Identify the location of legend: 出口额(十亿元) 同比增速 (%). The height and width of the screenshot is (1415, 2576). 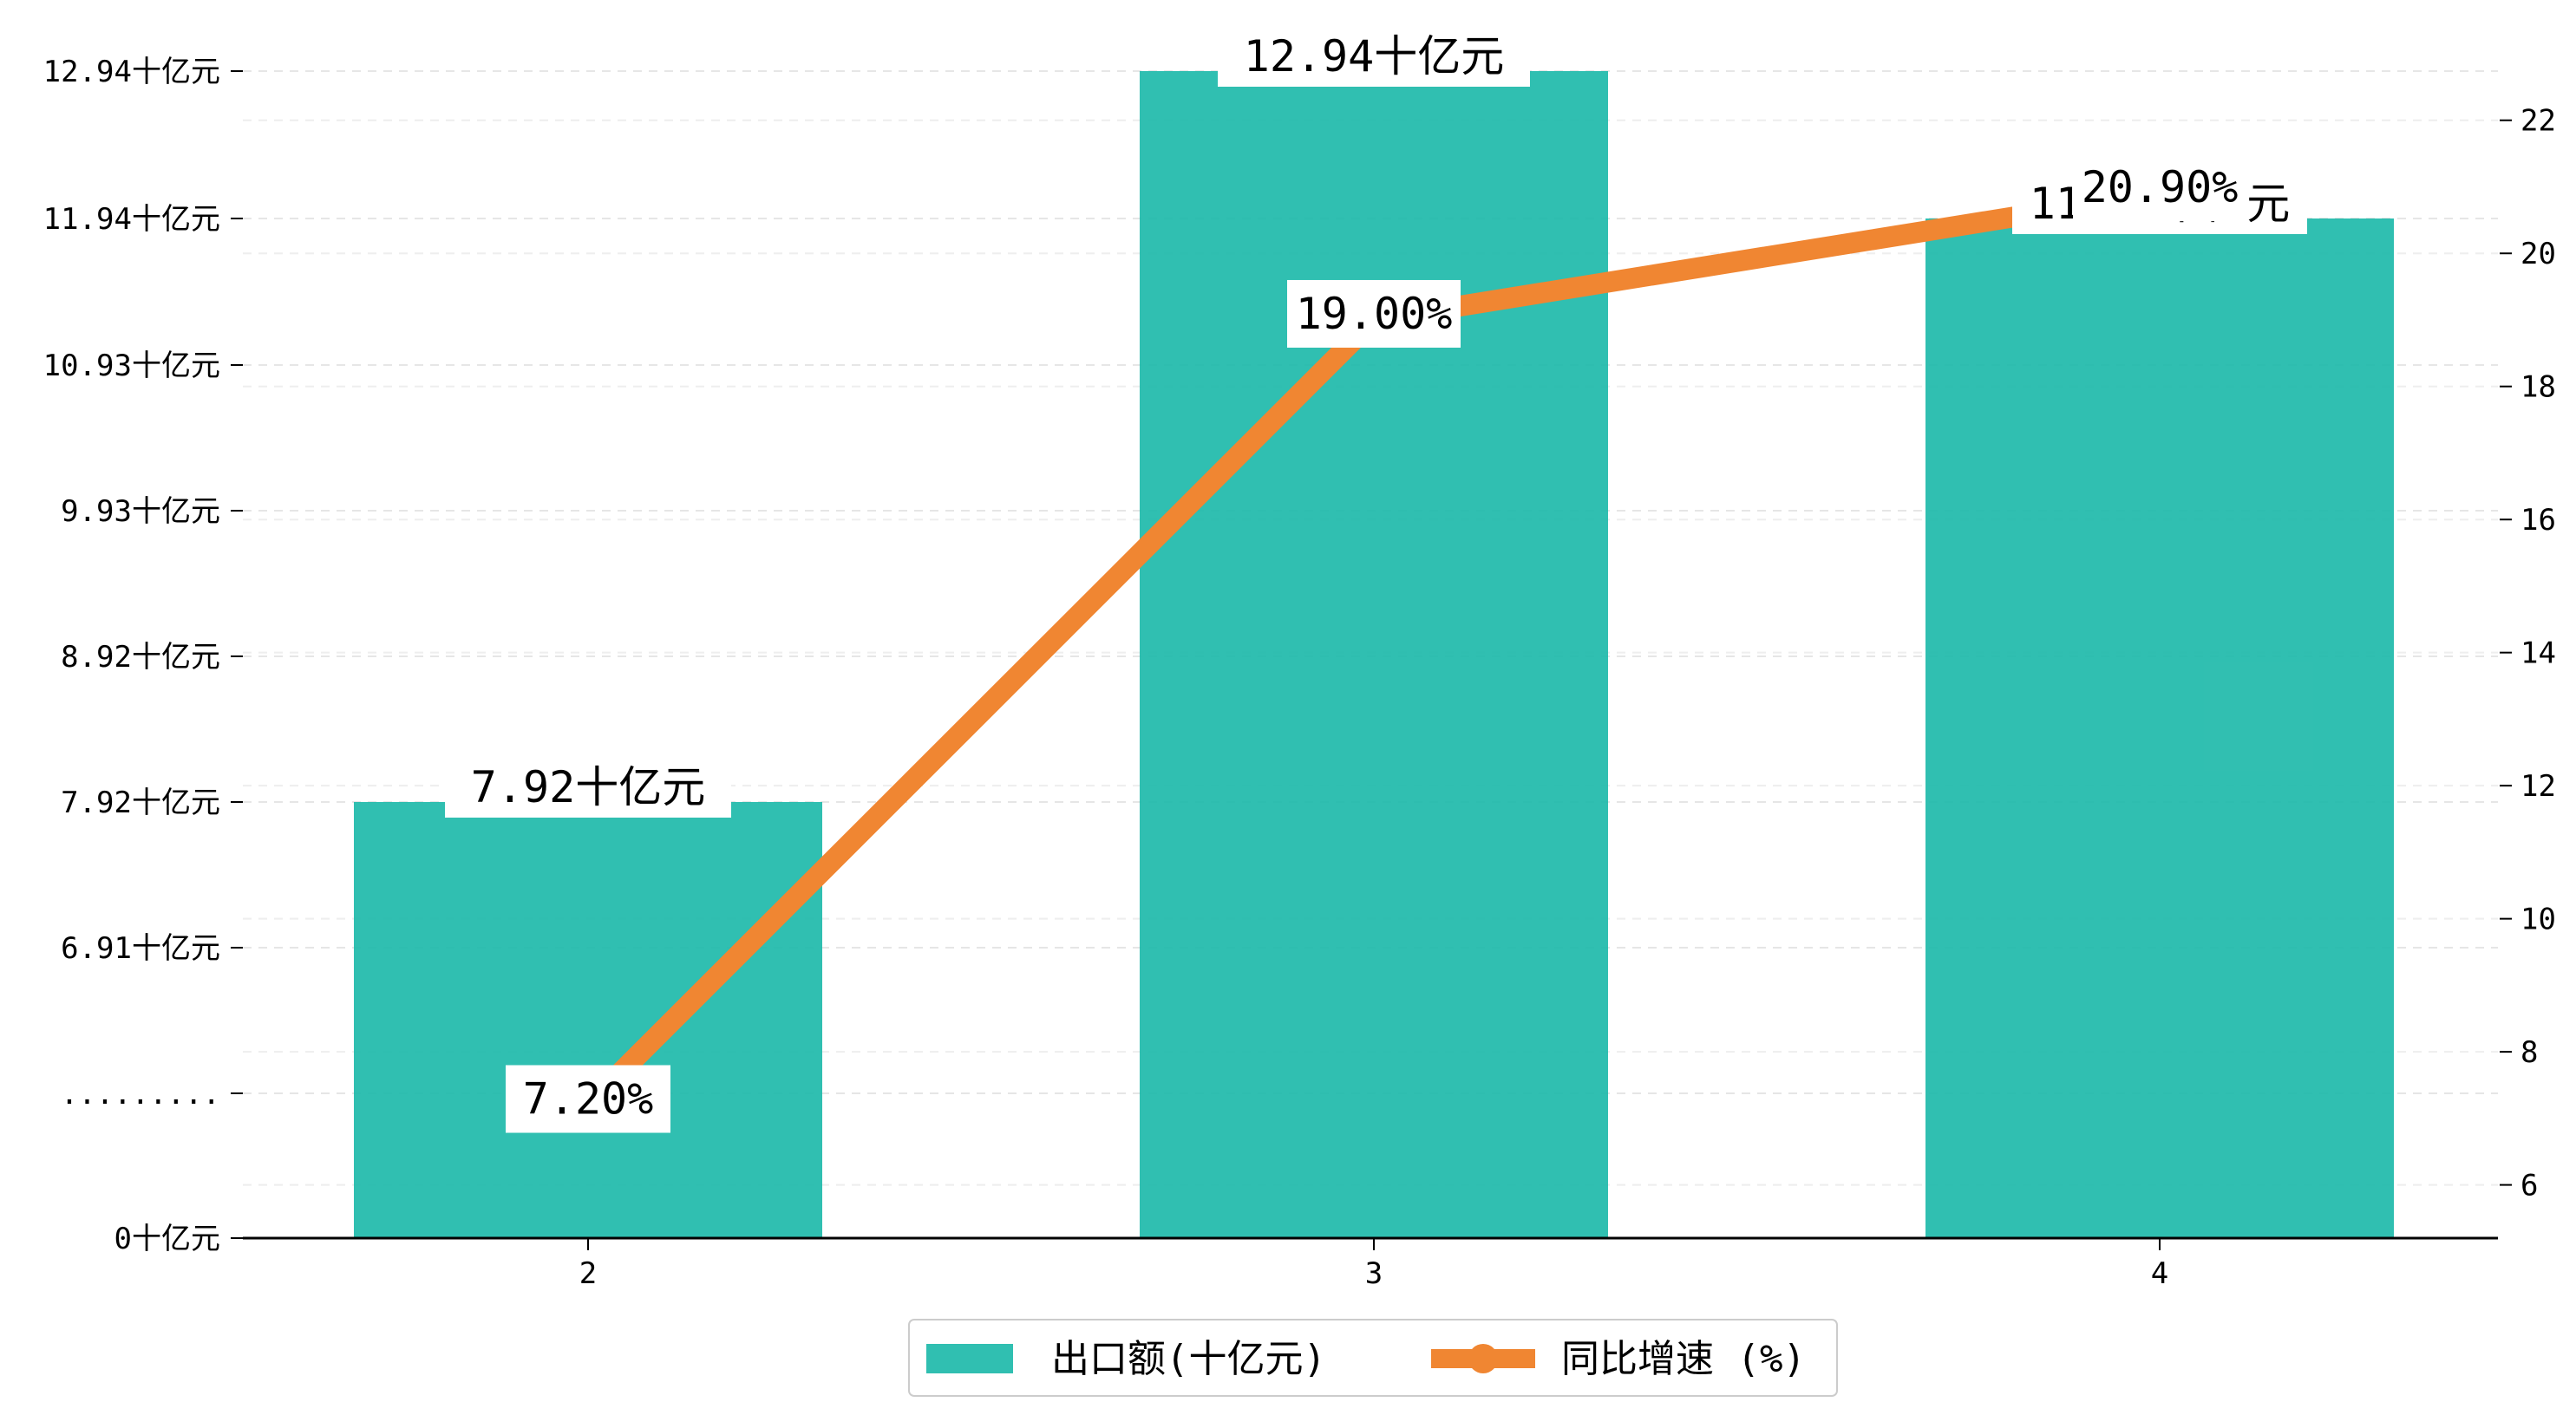
(1373, 1358).